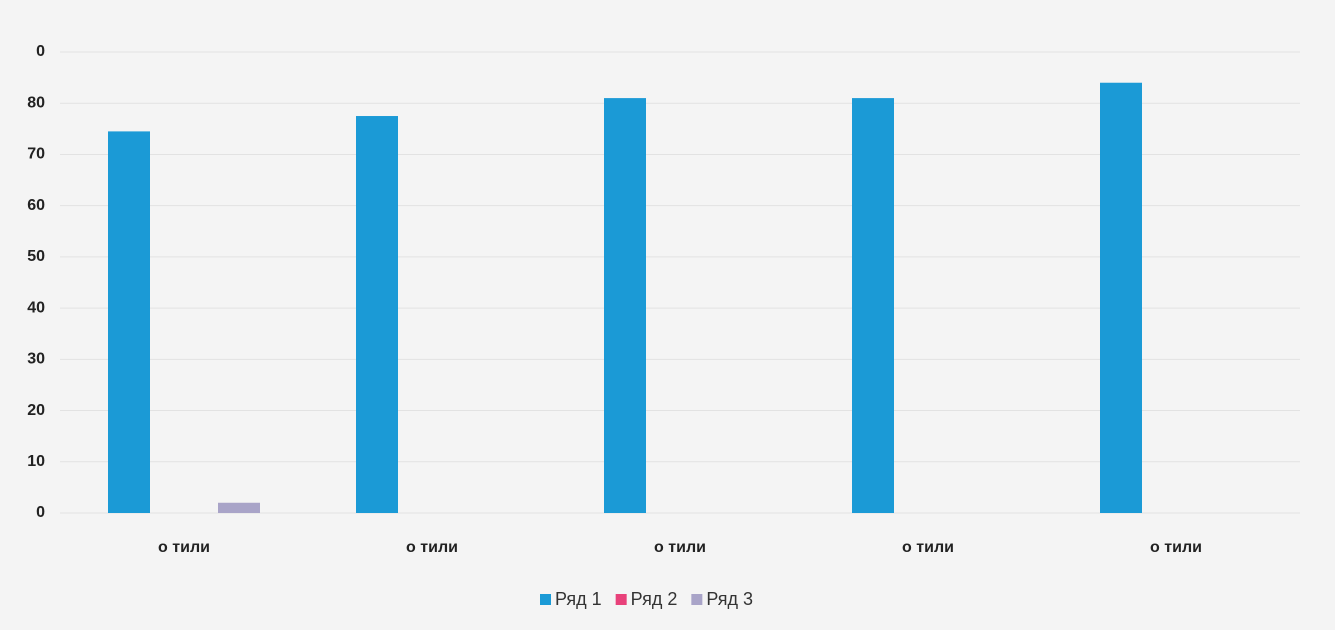 This screenshot has width=1335, height=630. What do you see at coordinates (36, 359) in the screenshot?
I see `y-tick-label: 30` at bounding box center [36, 359].